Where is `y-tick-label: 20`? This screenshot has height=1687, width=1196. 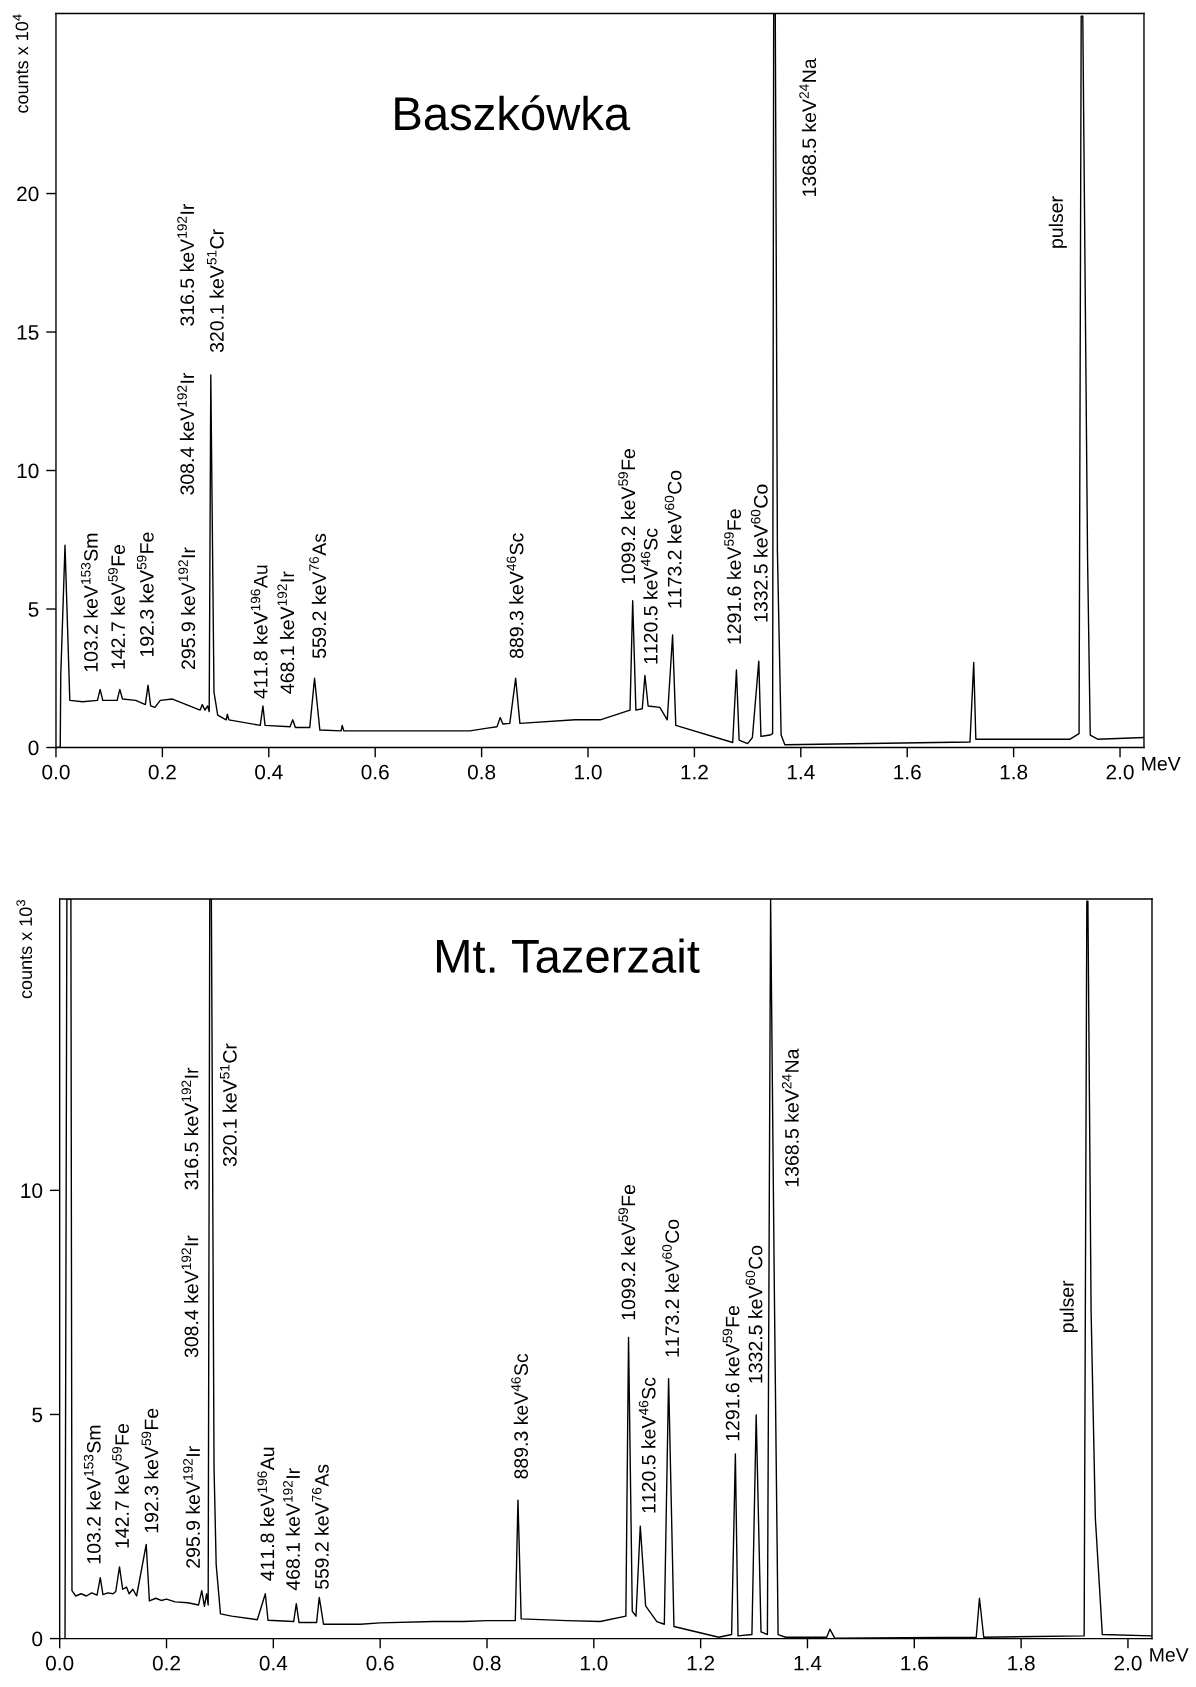
y-tick-label: 20 is located at coordinates (28, 194).